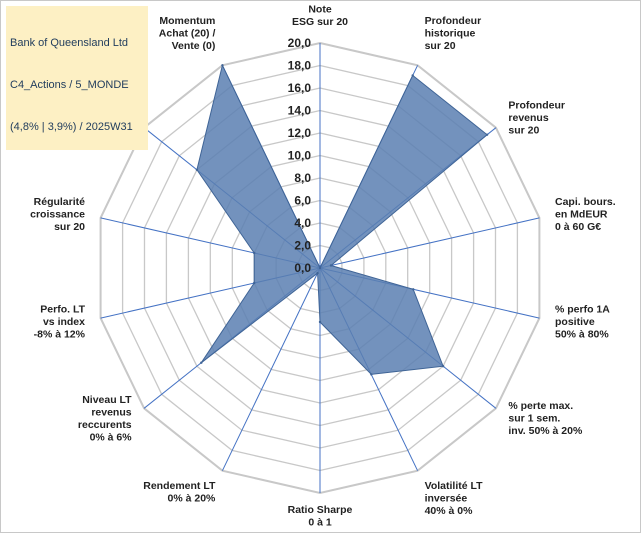  Describe the element at coordinates (105, 425) in the screenshot. I see `axis-label-line: reccurents` at that location.